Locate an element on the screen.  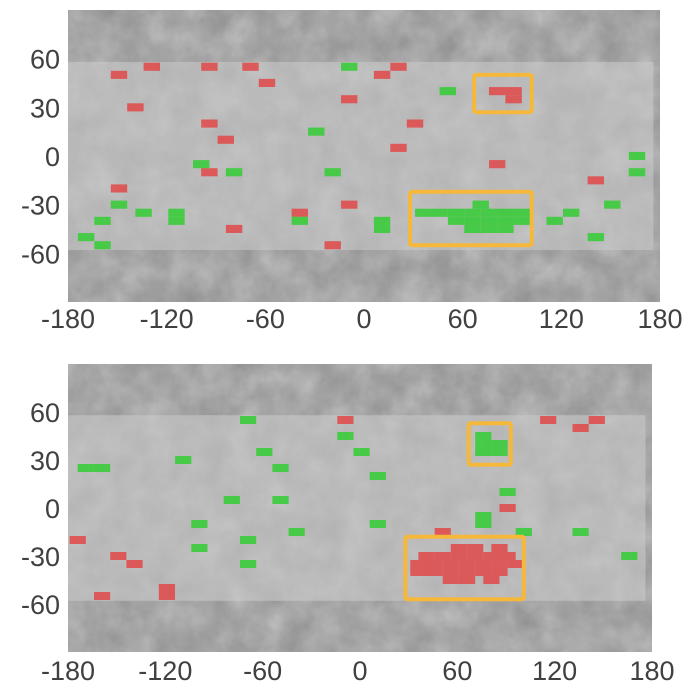
y-tick-label: -30 is located at coordinates (40, 206).